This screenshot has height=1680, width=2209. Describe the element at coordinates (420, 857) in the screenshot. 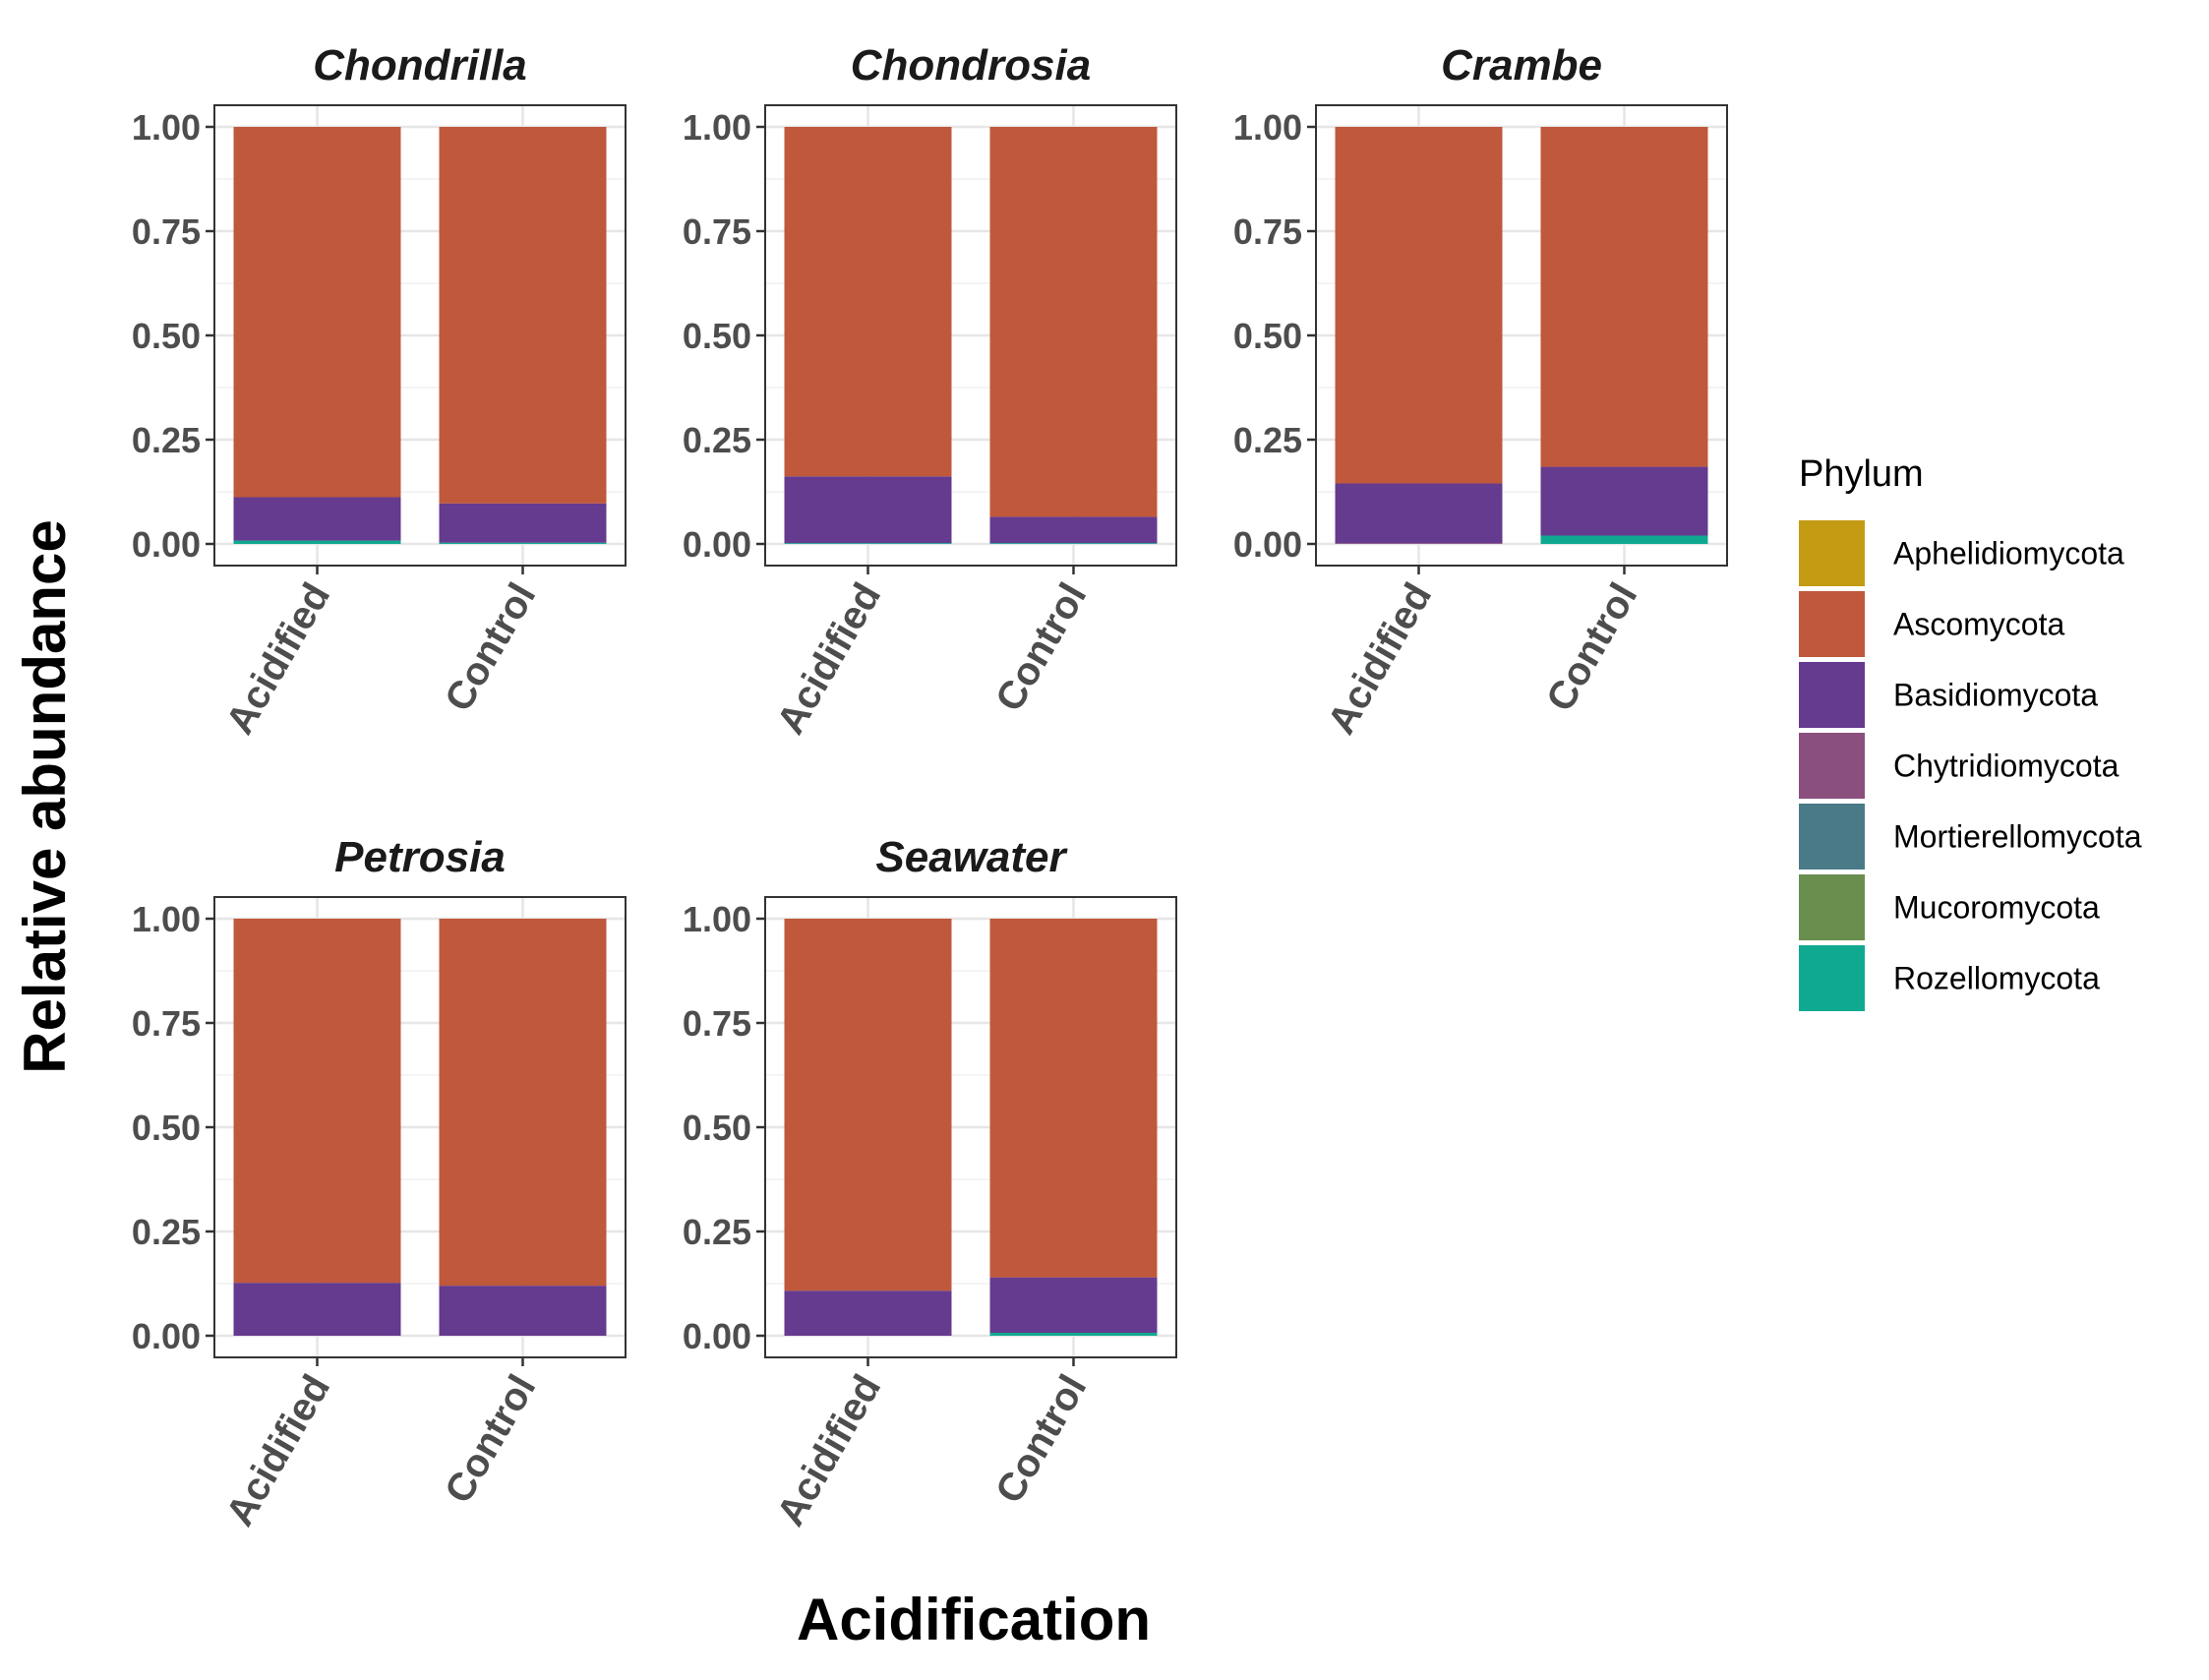

I see `panel-title: Petrosia` at that location.